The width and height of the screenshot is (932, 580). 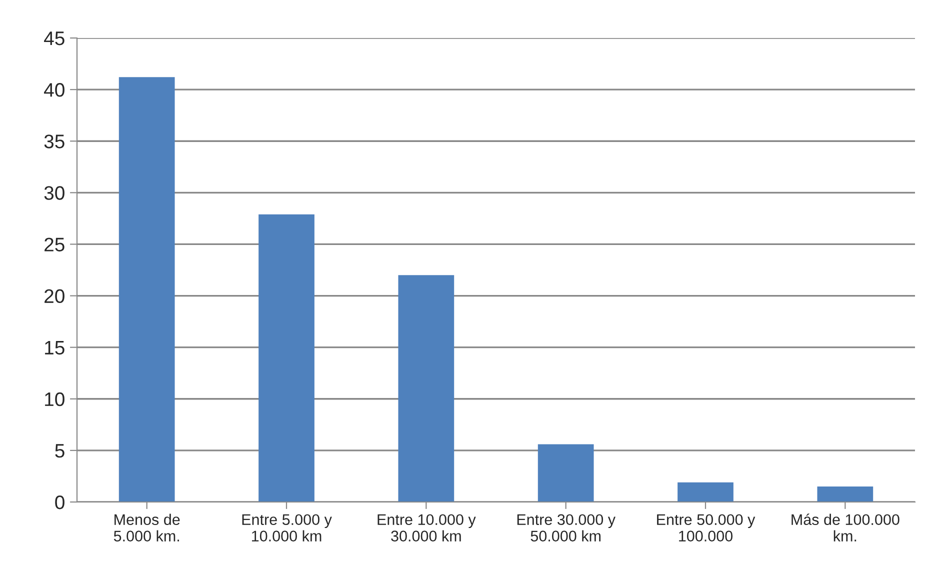 I want to click on x-tick-label: Entre 10.000 y 30.000 km, so click(x=427, y=528).